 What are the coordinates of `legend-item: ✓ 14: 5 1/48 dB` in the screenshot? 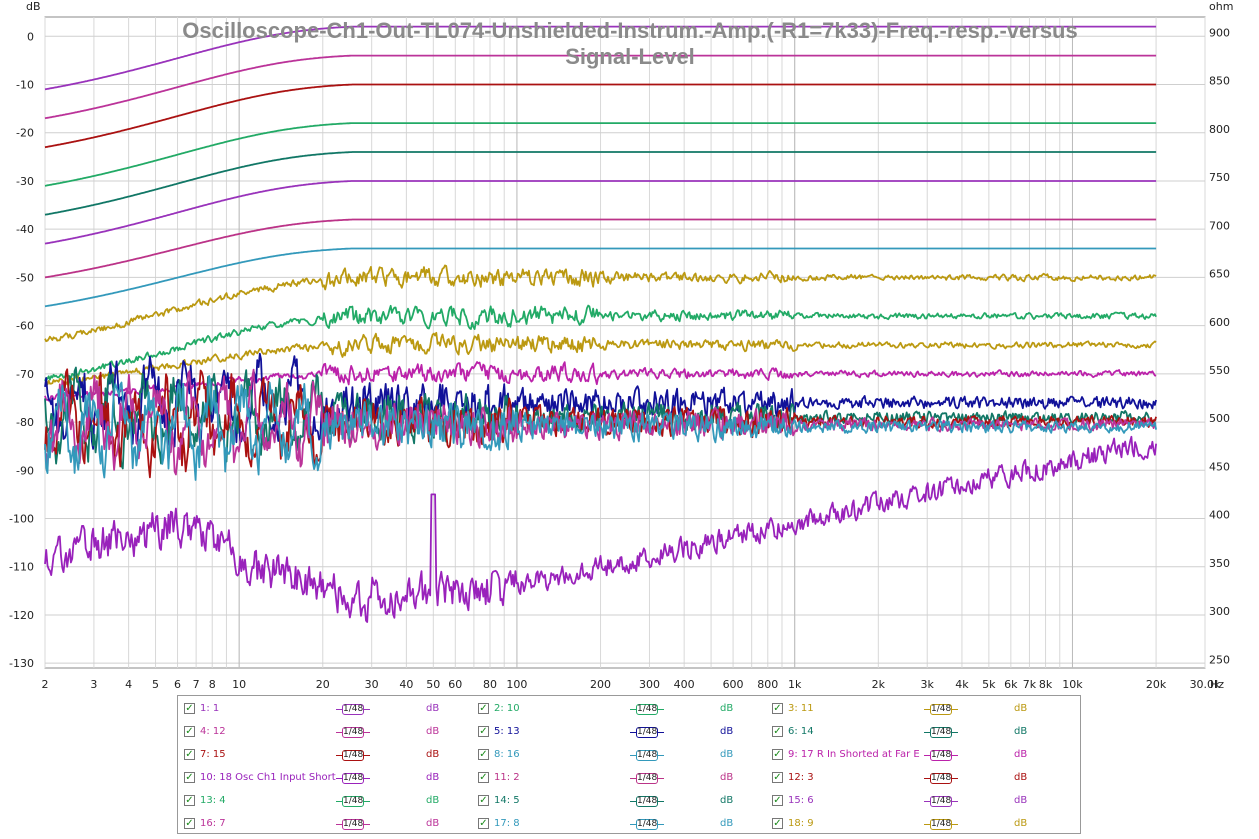 It's located at (623, 805).